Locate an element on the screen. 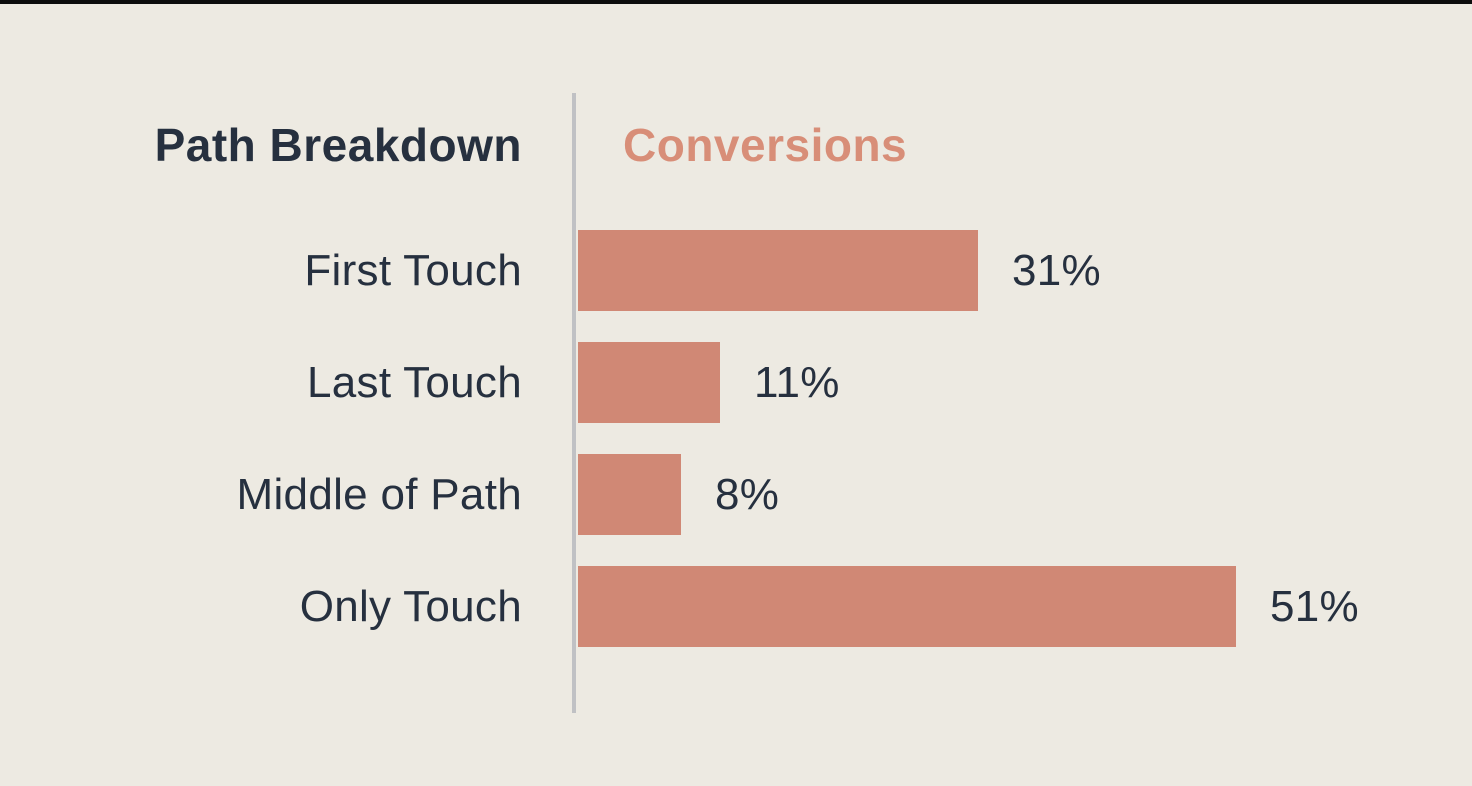 Image resolution: width=1472 pixels, height=786 pixels. value-label: 31% is located at coordinates (1056, 270).